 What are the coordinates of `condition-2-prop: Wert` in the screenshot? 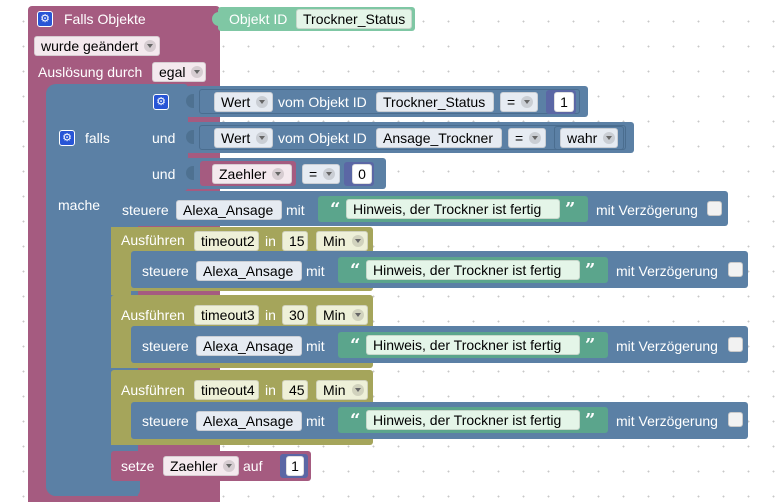 It's located at (236, 138).